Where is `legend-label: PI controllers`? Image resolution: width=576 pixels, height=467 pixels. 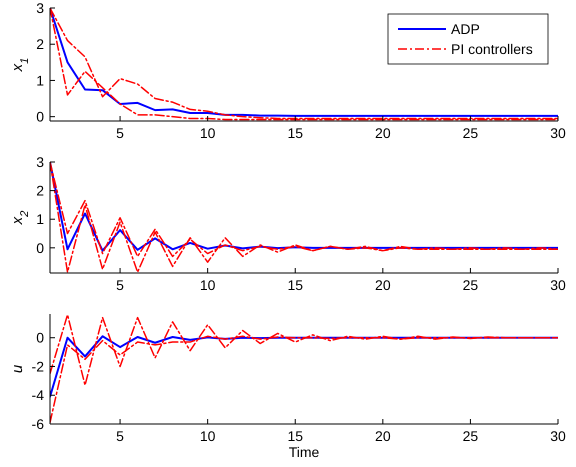
legend-label: PI controllers is located at coordinates (492, 49).